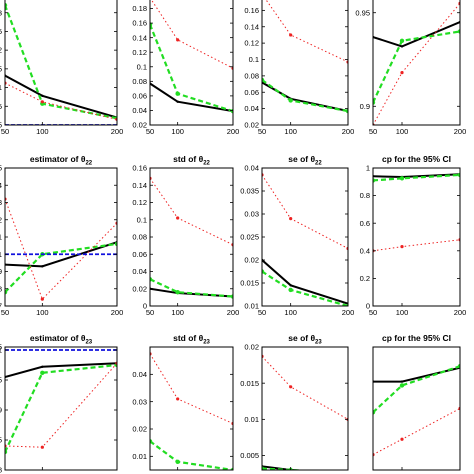 Image resolution: width=474 pixels, height=474 pixels. What do you see at coordinates (1, 68) in the screenshot?
I see `y-tick-label: 5.015` at bounding box center [1, 68].